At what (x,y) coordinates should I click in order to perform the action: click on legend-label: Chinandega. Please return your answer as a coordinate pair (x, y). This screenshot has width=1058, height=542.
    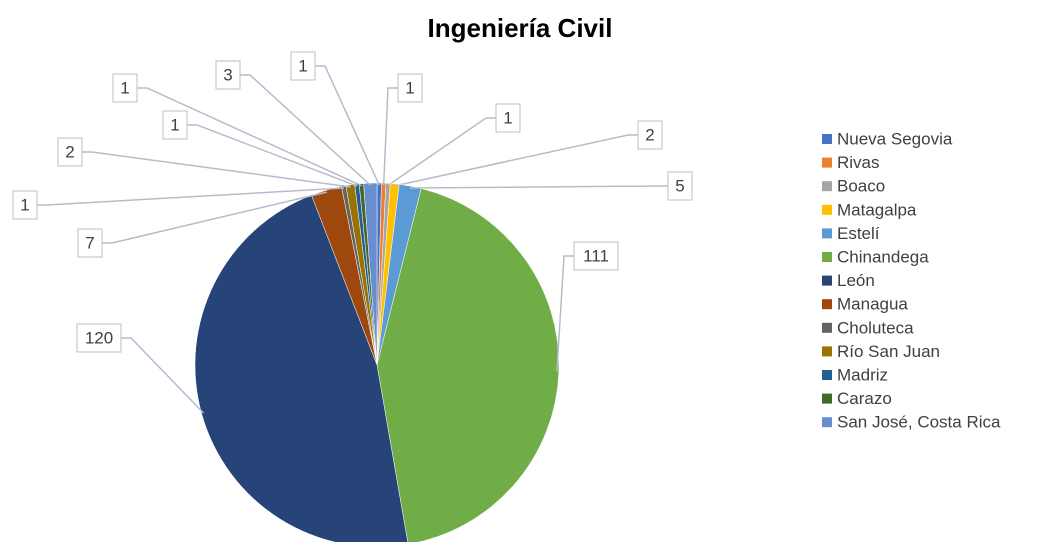
    Looking at the image, I should click on (883, 256).